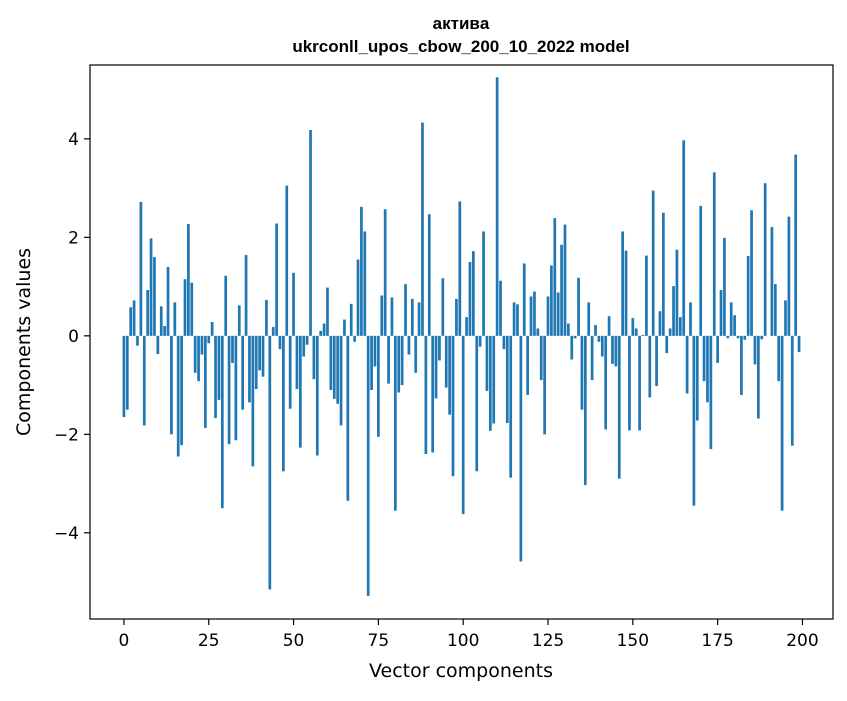 The width and height of the screenshot is (847, 701). Describe the element at coordinates (209, 641) in the screenshot. I see `x-tick-label: 25` at that location.